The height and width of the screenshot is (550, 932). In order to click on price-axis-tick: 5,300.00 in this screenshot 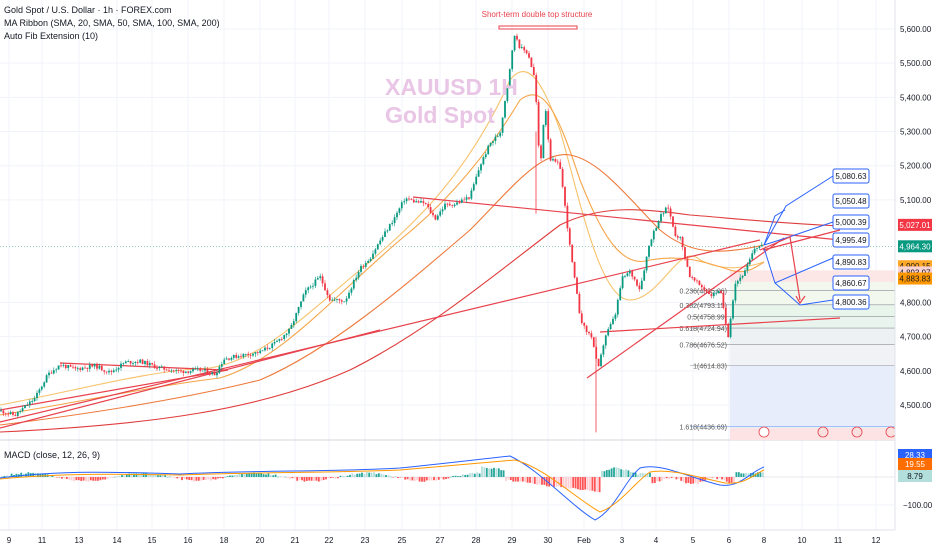, I will do `click(916, 132)`.